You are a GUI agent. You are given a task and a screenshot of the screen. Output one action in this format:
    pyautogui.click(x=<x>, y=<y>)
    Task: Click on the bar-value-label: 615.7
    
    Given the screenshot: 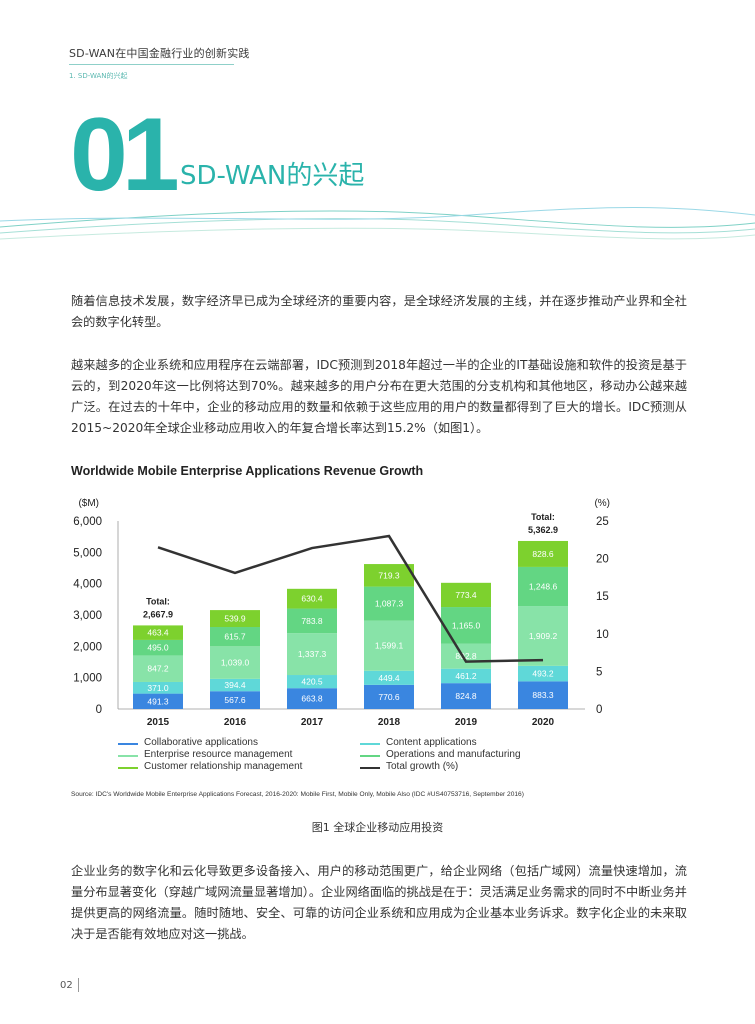 What is the action you would take?
    pyautogui.click(x=235, y=637)
    